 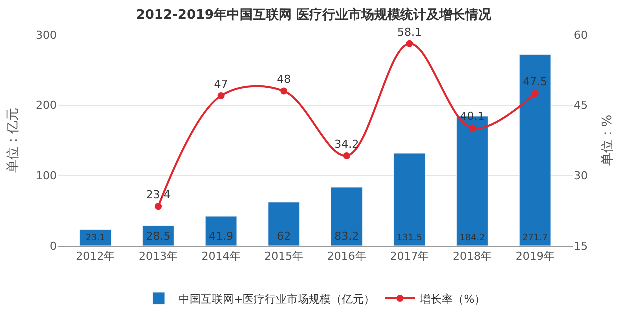 I want to click on x-tick-label: 2013年, so click(x=158, y=257).